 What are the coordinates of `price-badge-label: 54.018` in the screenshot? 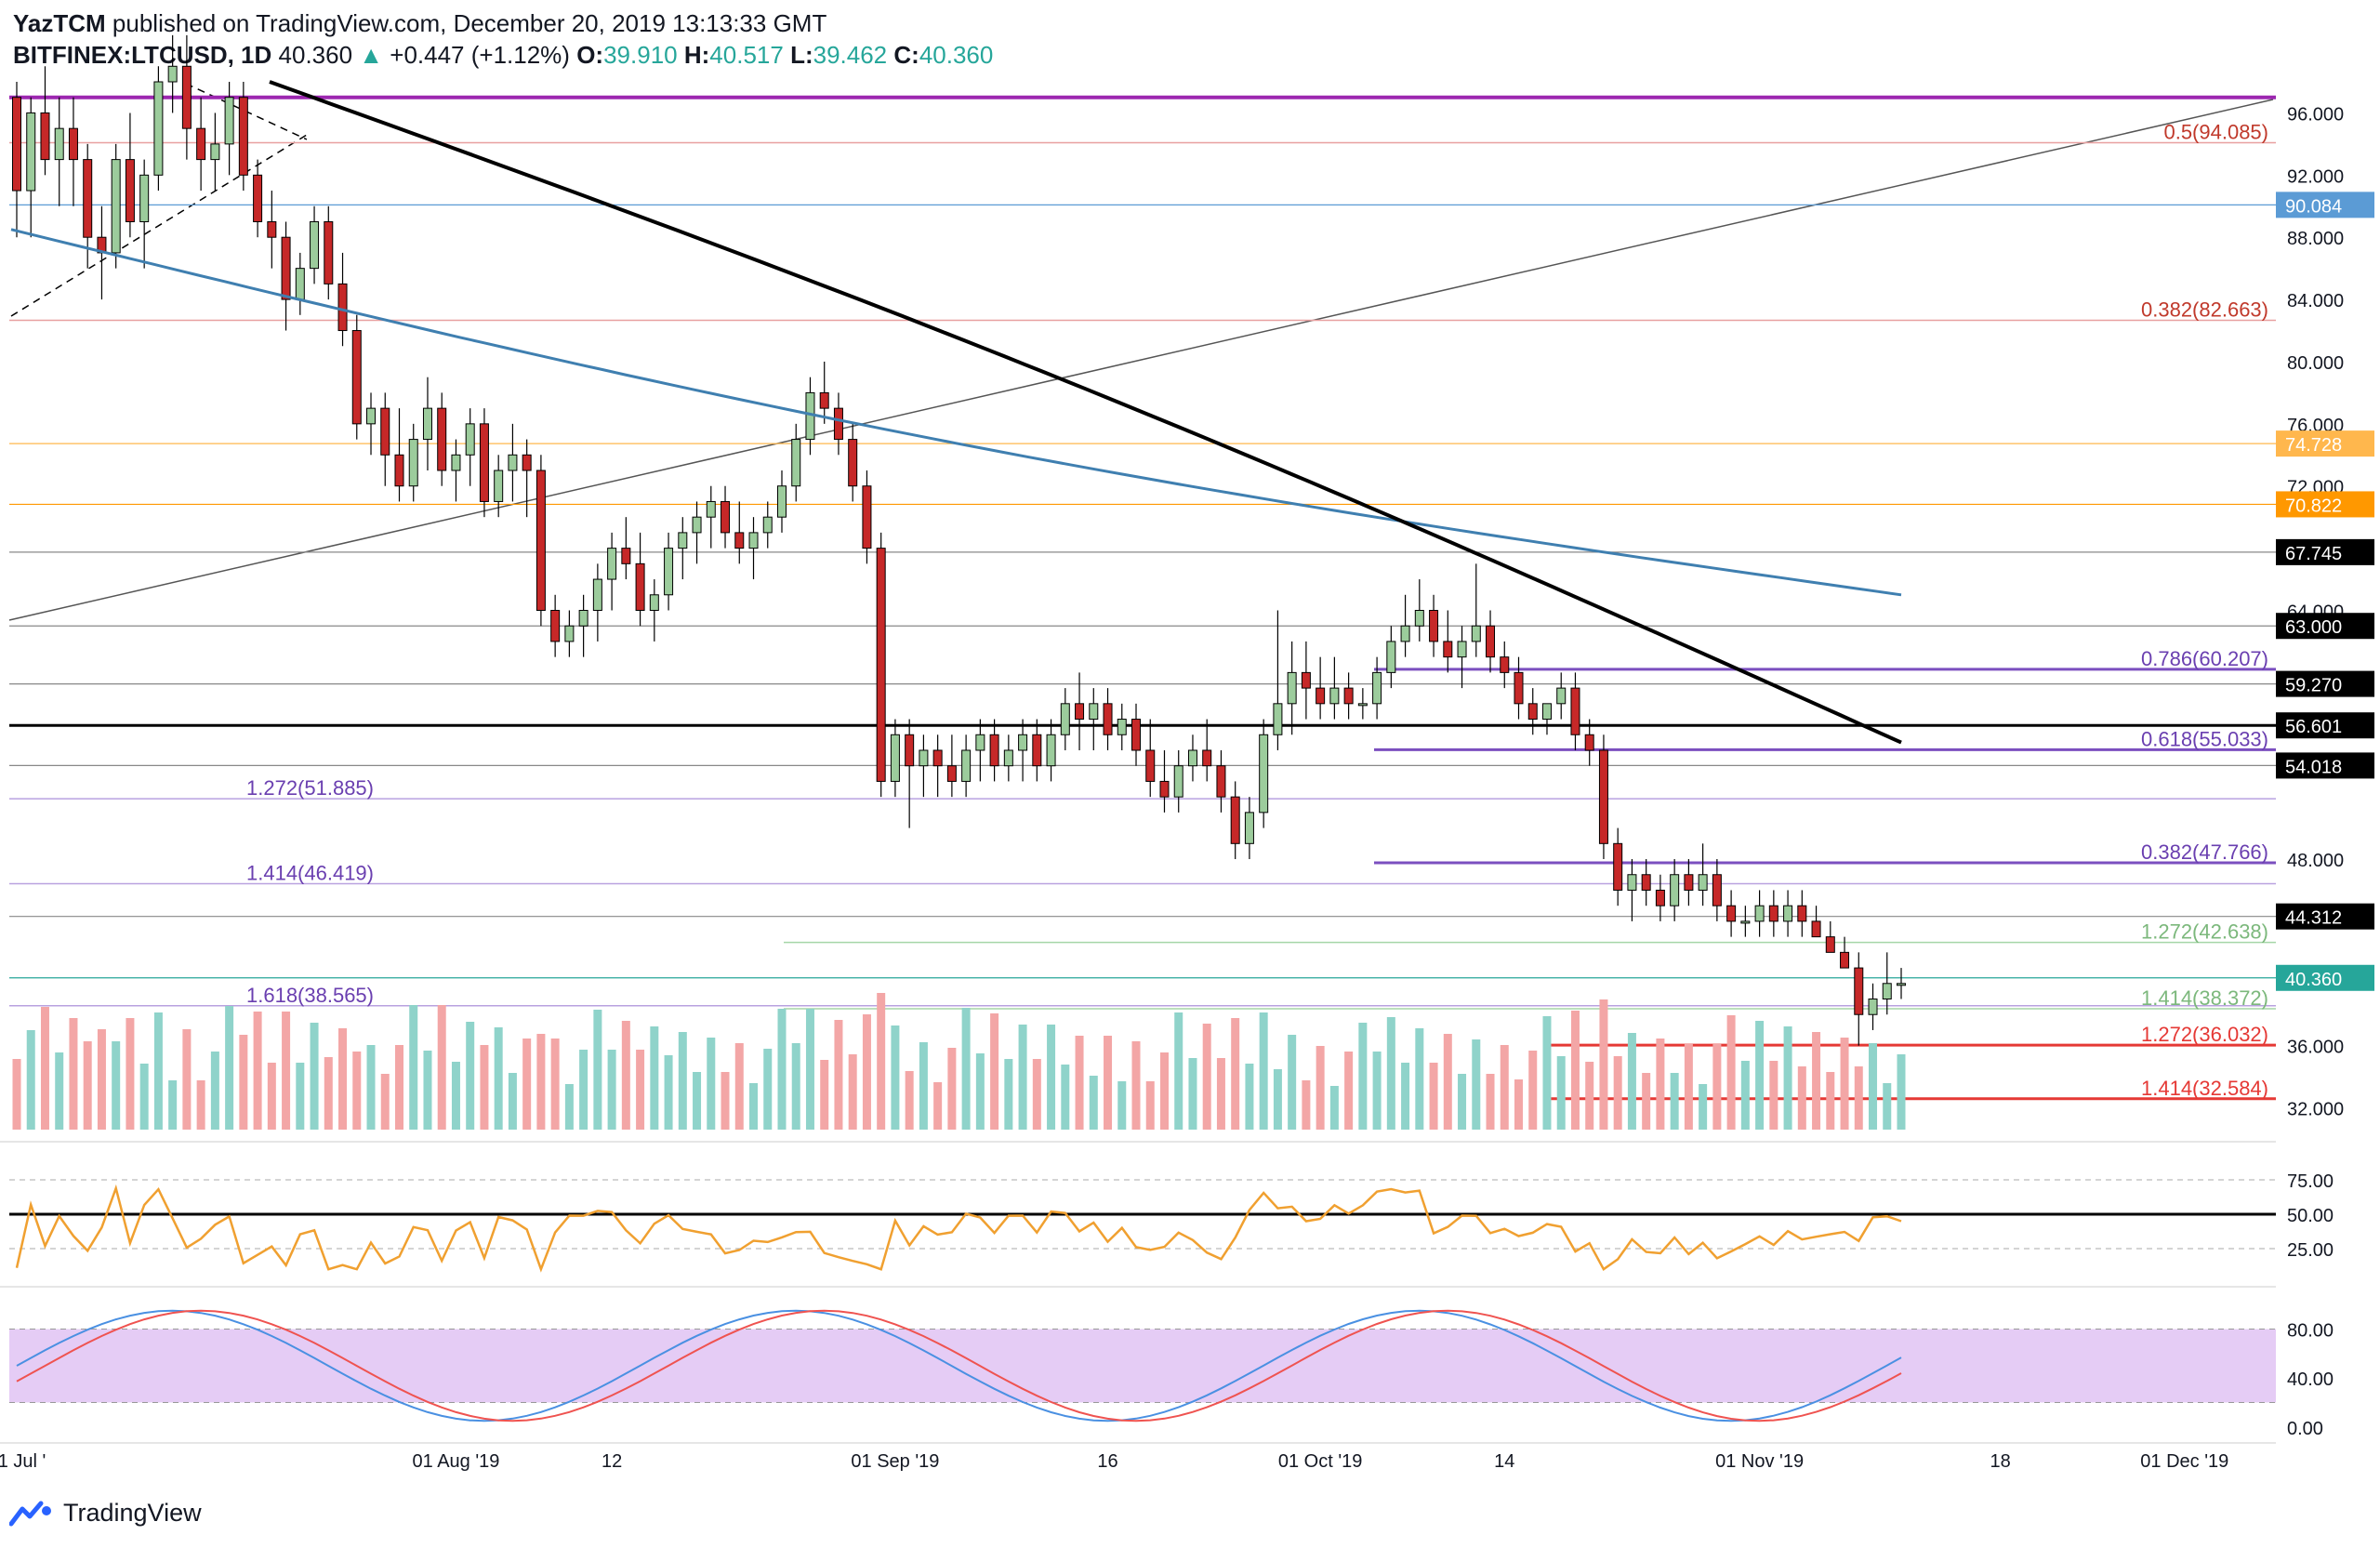 It's located at (2313, 767).